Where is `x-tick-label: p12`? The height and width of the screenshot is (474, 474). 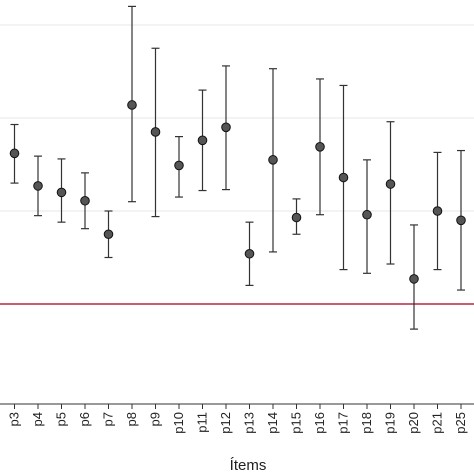 x-tick-label: p12 is located at coordinates (225, 423).